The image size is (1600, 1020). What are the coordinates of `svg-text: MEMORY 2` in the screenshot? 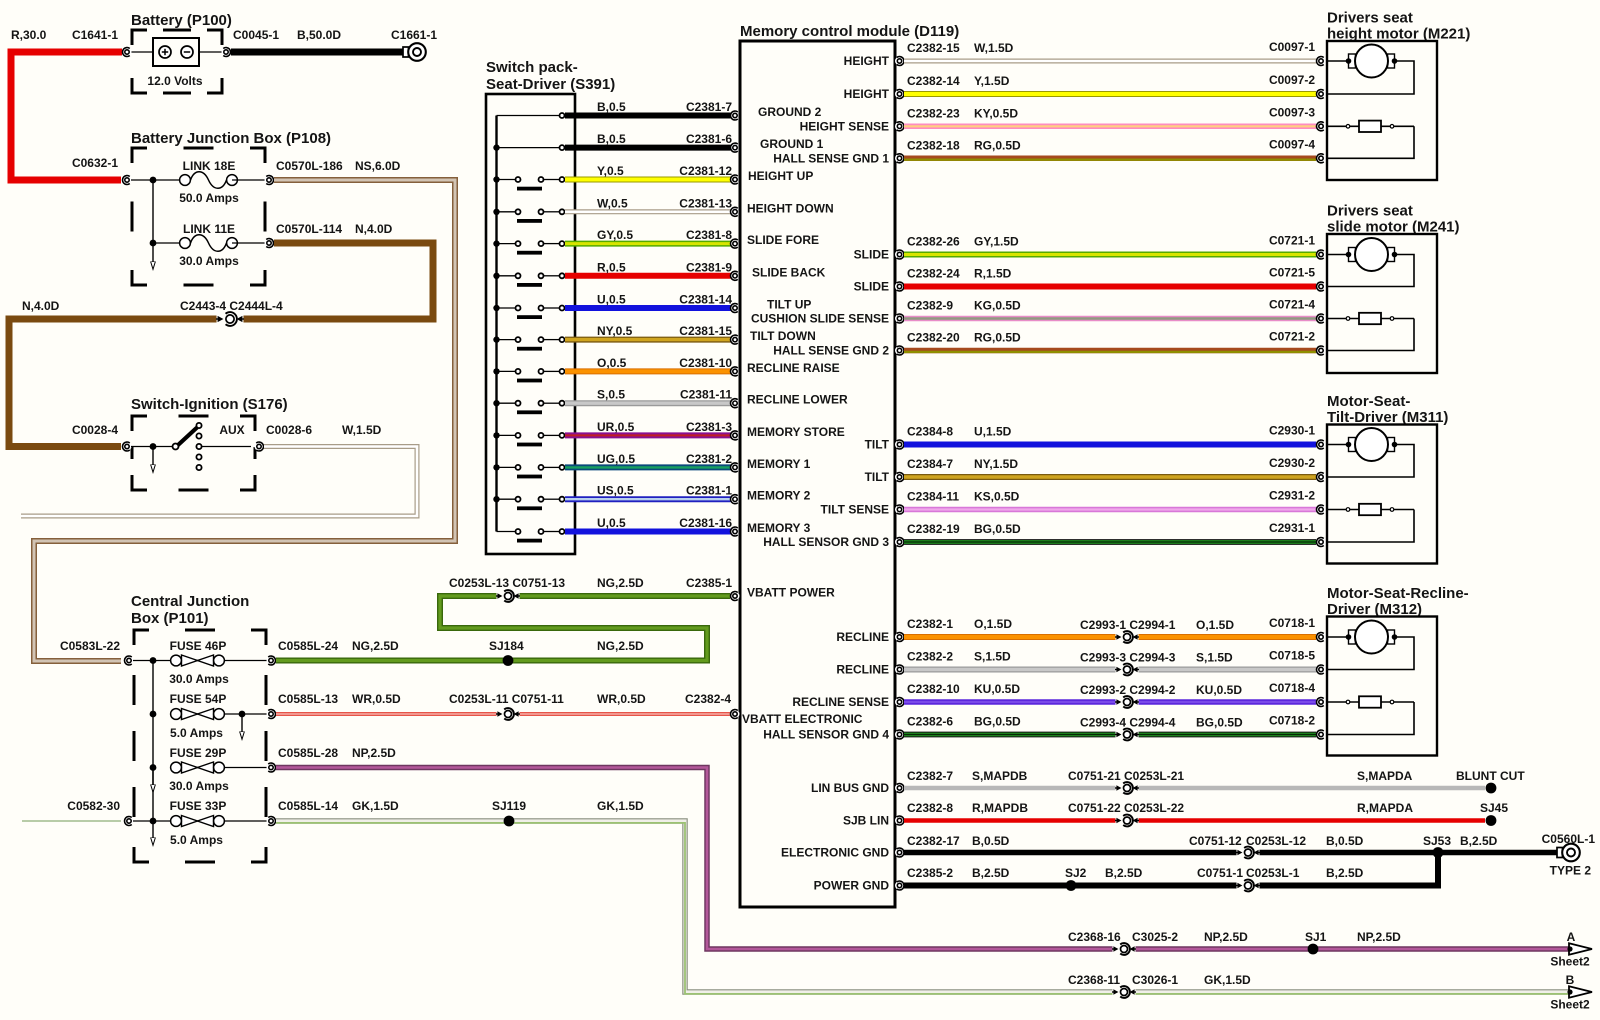 It's located at (779, 496).